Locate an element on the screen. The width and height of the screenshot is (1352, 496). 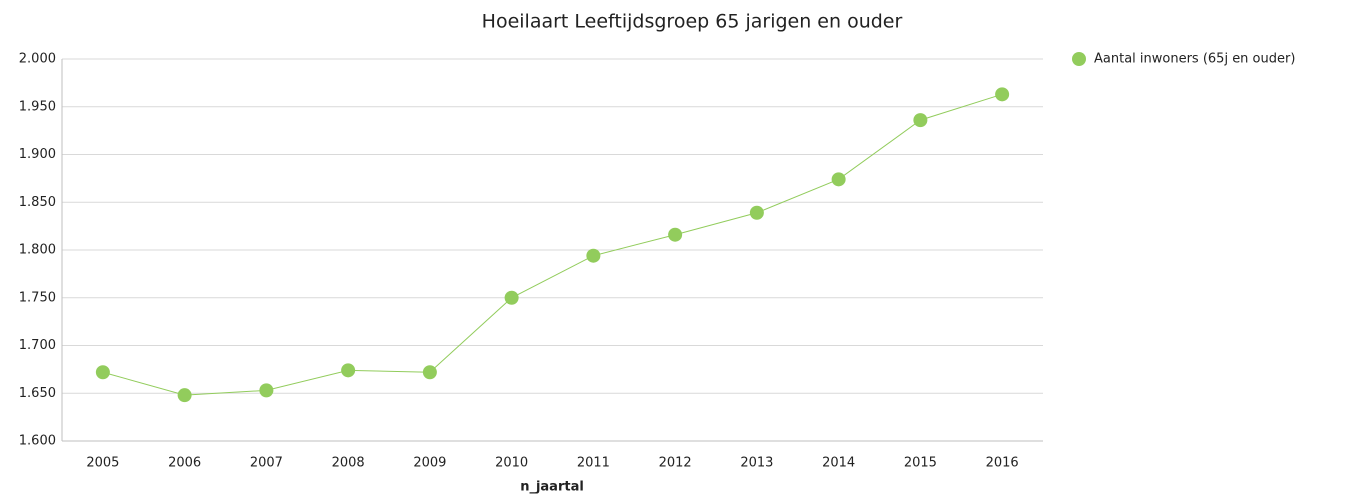
x-tick-label: 2011 is located at coordinates (593, 463).